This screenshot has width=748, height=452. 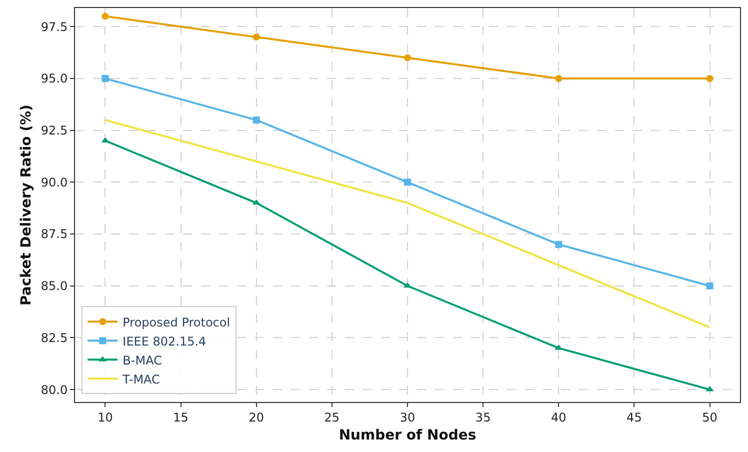 What do you see at coordinates (164, 341) in the screenshot?
I see `legend-label: IEEE 802.15.4` at bounding box center [164, 341].